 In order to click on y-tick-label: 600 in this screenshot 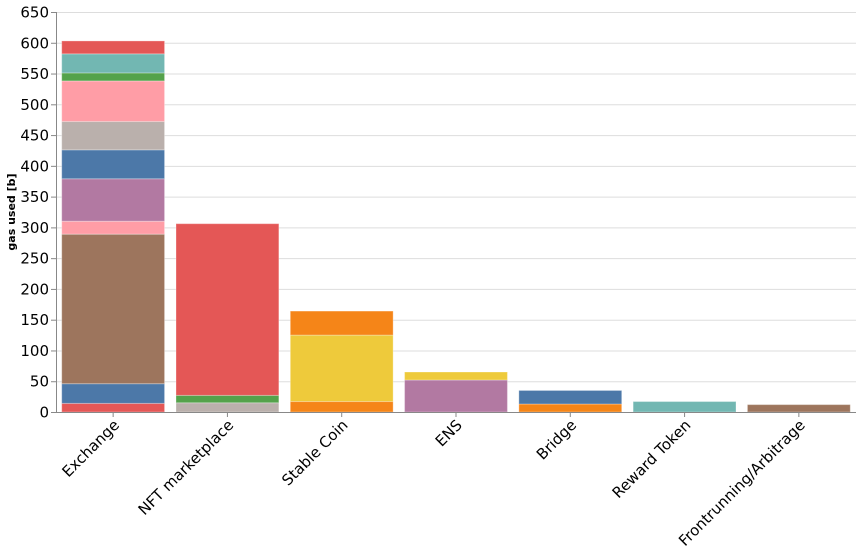, I will do `click(34, 43)`.